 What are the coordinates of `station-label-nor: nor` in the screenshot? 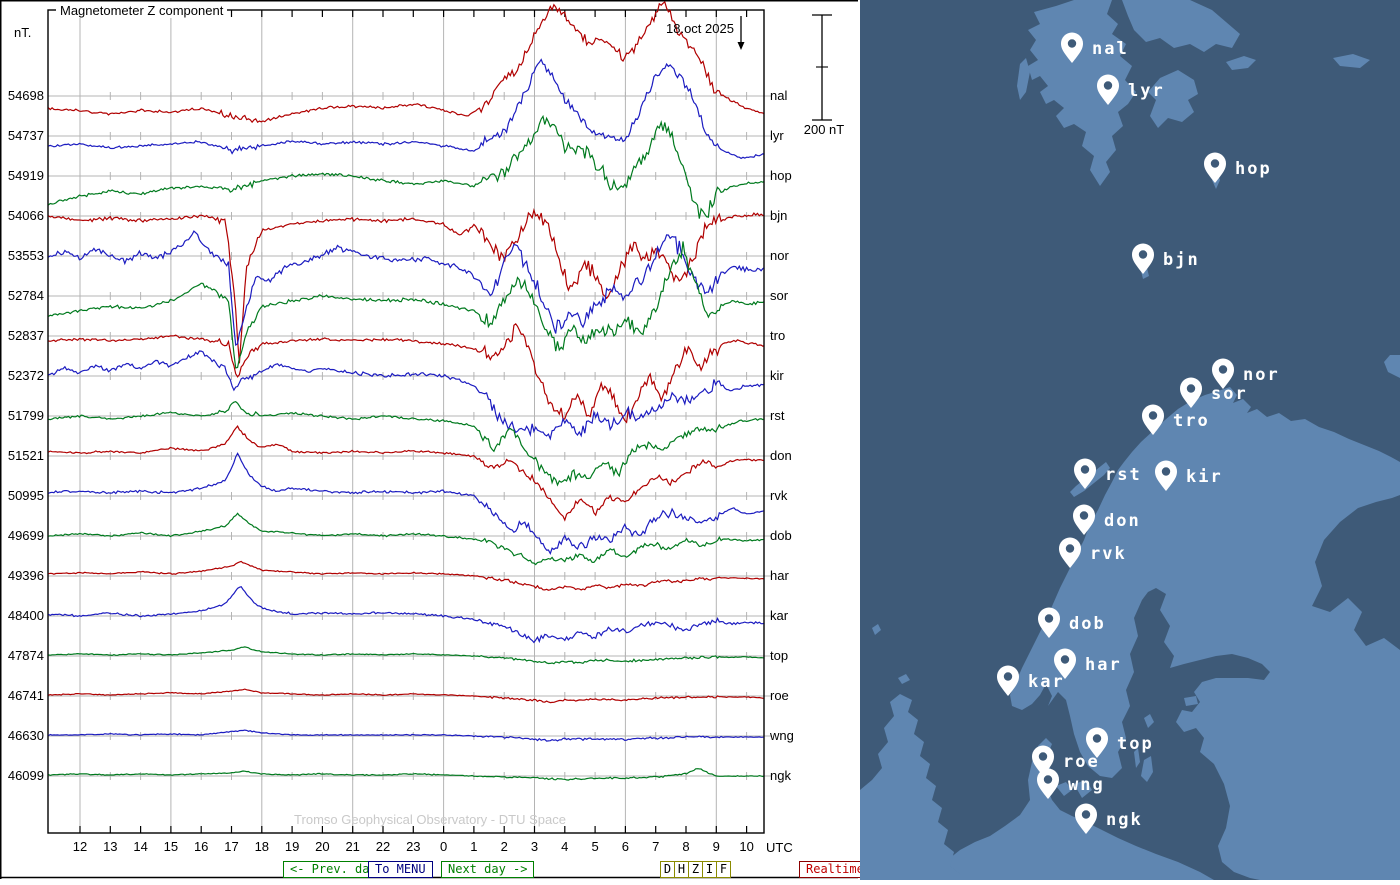 It's located at (779, 255).